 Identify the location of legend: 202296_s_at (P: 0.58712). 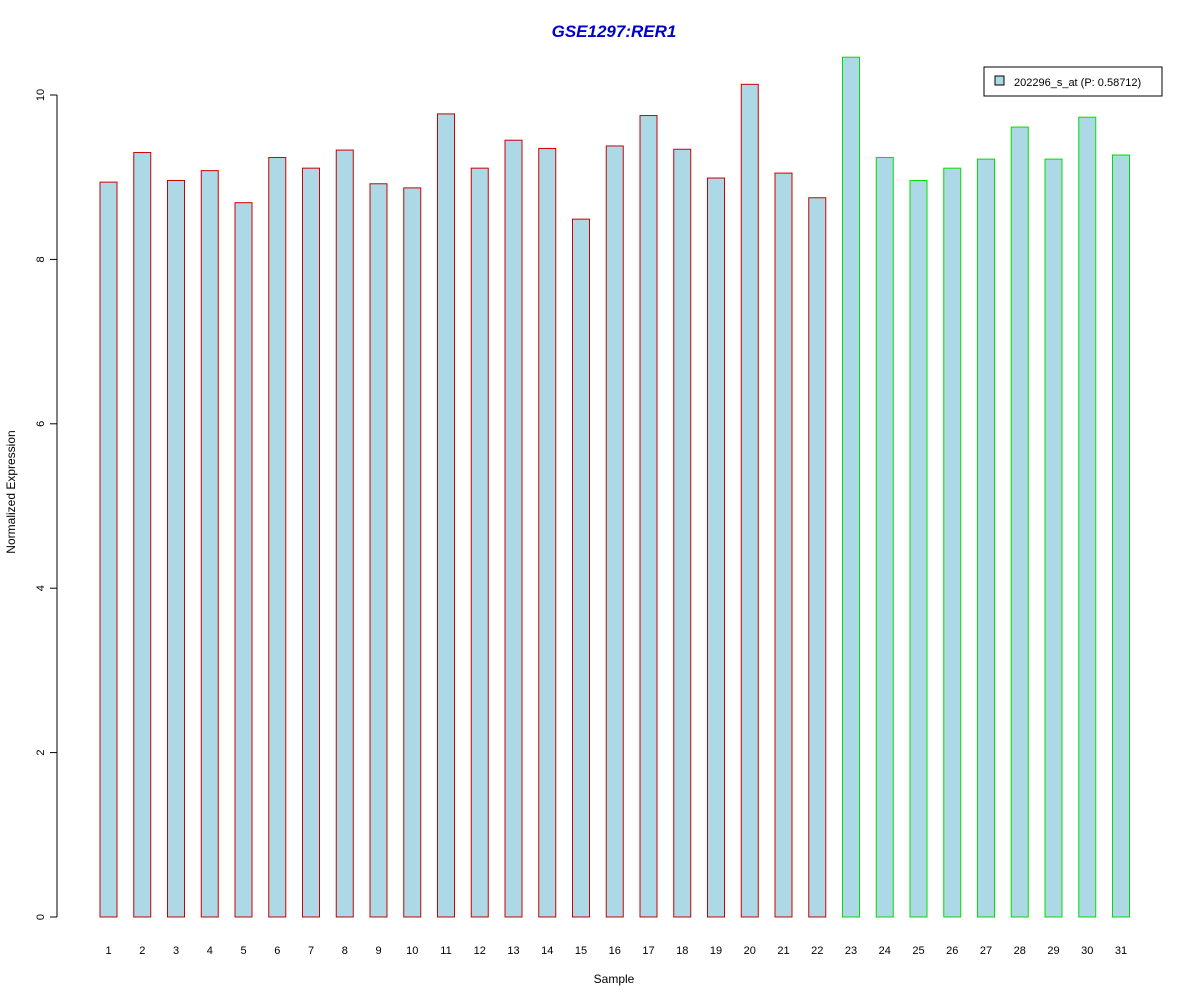
(1073, 81).